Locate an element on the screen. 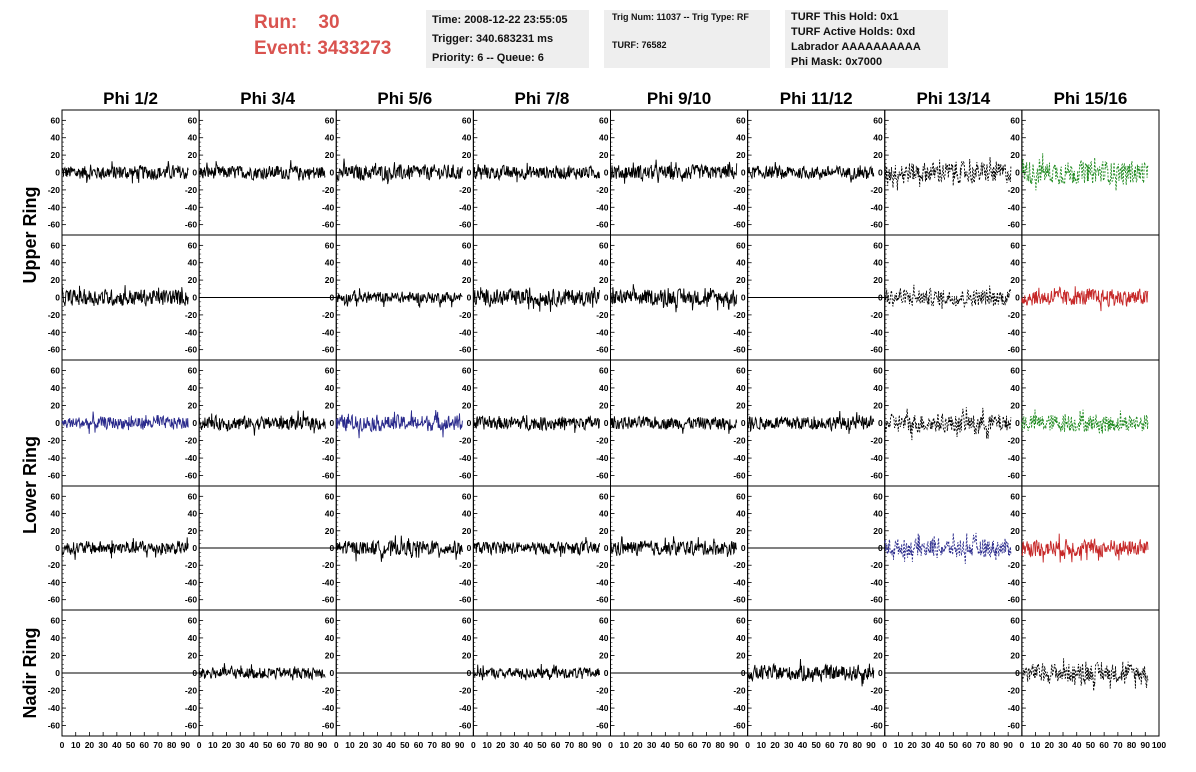 This screenshot has width=1196, height=772. x-tick-label: 90 is located at coordinates (460, 745).